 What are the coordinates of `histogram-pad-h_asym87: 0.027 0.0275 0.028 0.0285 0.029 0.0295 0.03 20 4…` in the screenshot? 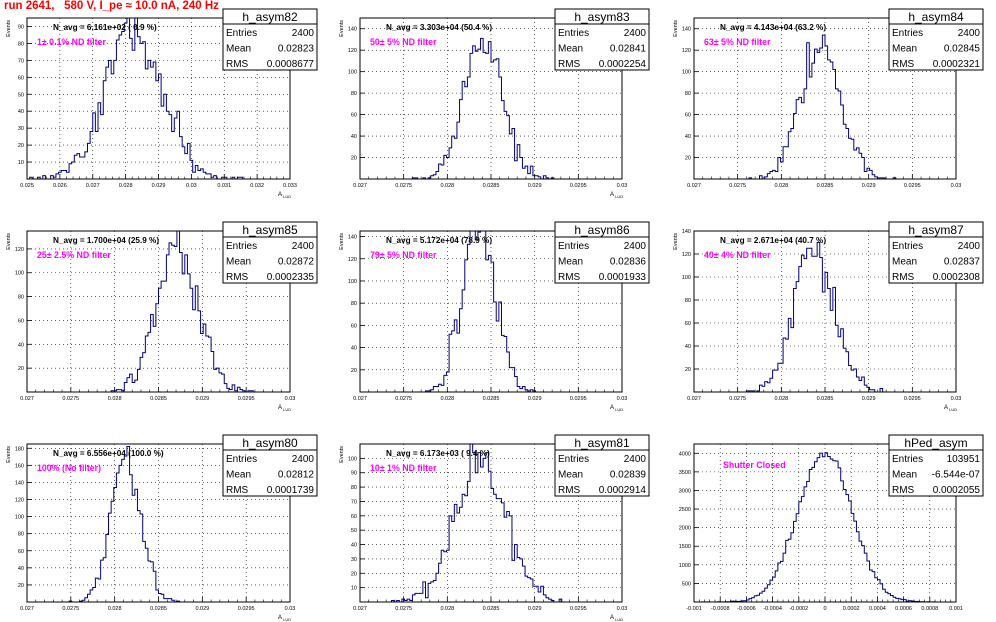 It's located at (828, 316).